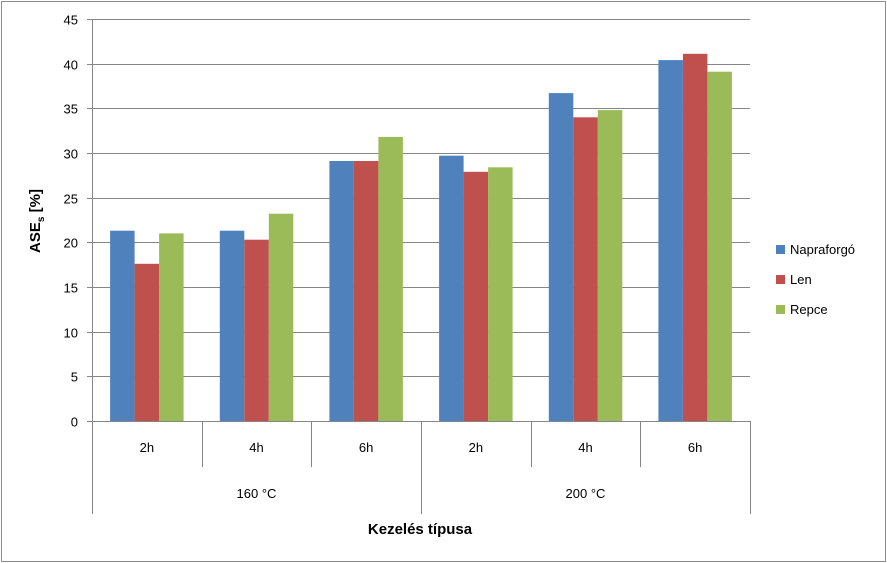  I want to click on y-tick-label: 15, so click(71, 288).